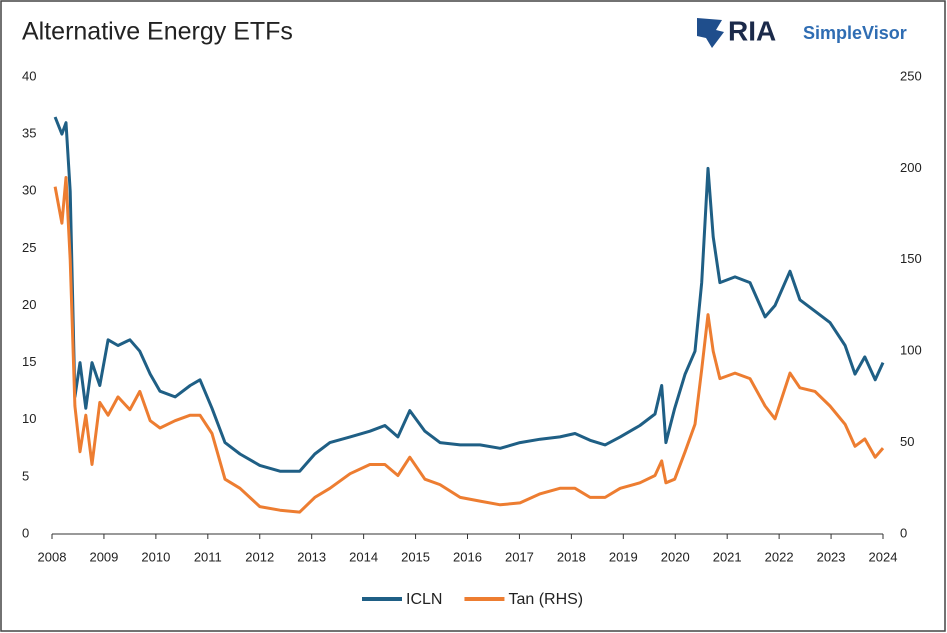 The width and height of the screenshot is (947, 633). I want to click on x-tick-label: 2015, so click(415, 556).